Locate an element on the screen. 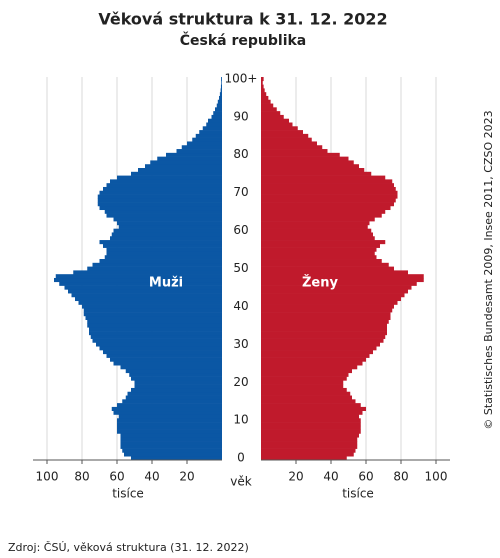  y-tick-label: 10 is located at coordinates (240, 420).